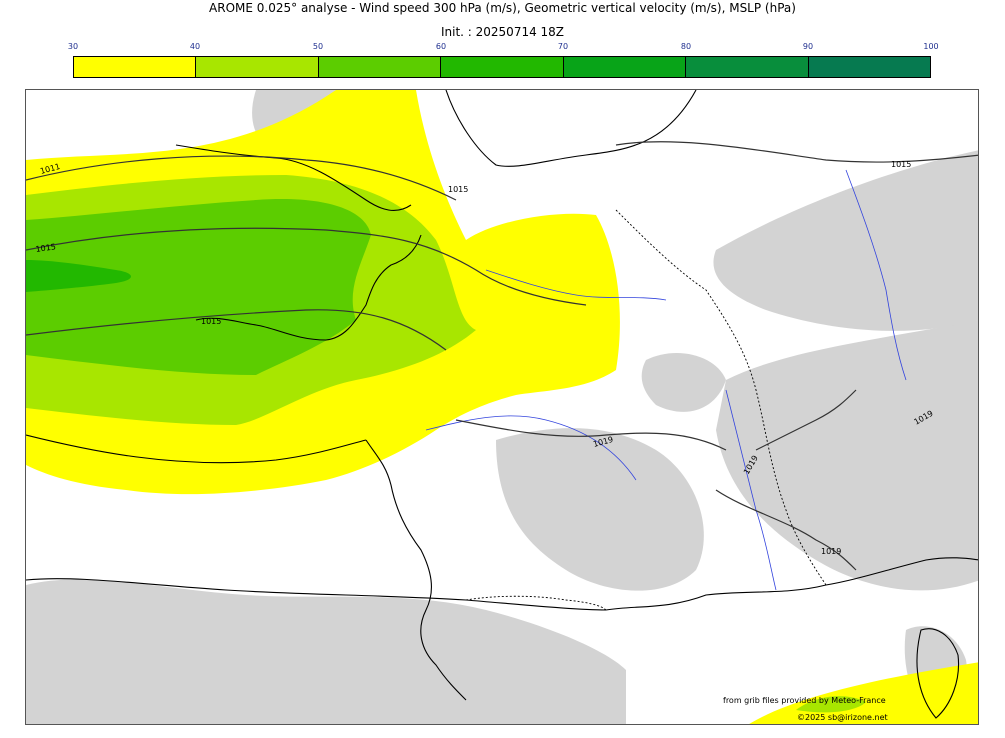 The height and width of the screenshot is (738, 1005). Describe the element at coordinates (683, 382) in the screenshot. I see `shading-jura` at that location.